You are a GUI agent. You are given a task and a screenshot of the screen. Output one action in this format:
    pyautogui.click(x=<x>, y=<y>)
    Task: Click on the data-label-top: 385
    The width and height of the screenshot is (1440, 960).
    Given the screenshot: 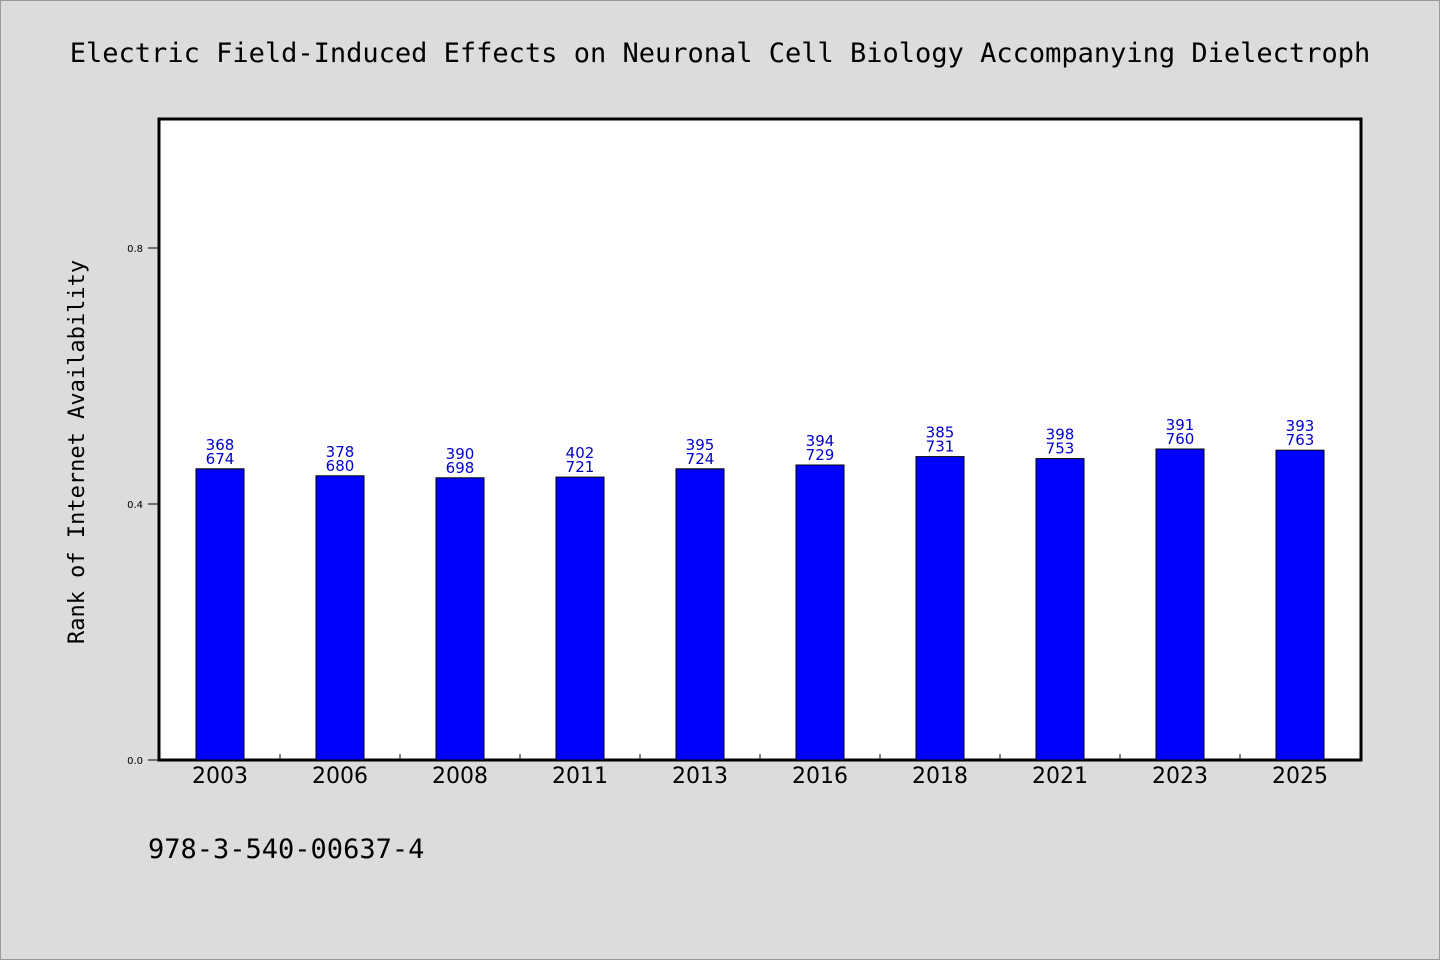 What is the action you would take?
    pyautogui.click(x=940, y=433)
    